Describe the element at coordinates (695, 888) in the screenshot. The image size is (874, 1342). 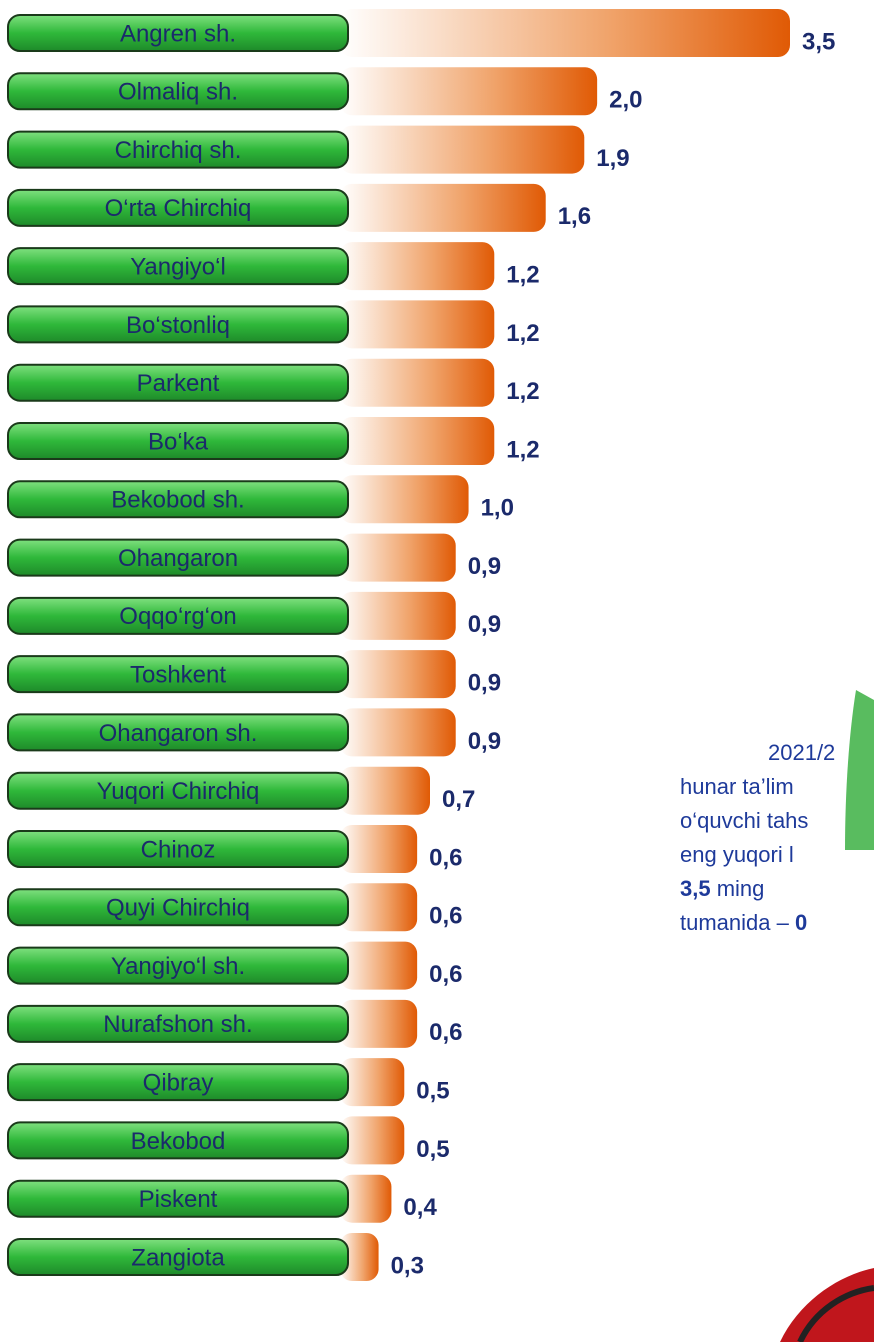
I see `annotation-text: 3,5` at that location.